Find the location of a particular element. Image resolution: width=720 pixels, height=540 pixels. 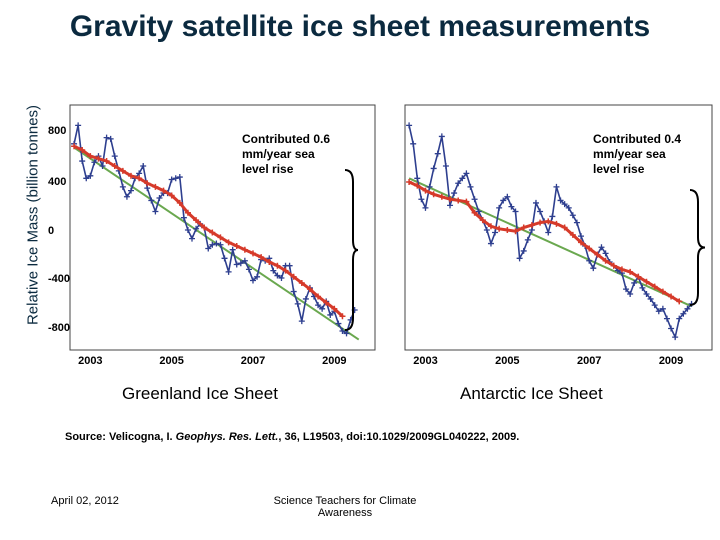

antarctic-x-tick-label: 2007 is located at coordinates (589, 361).